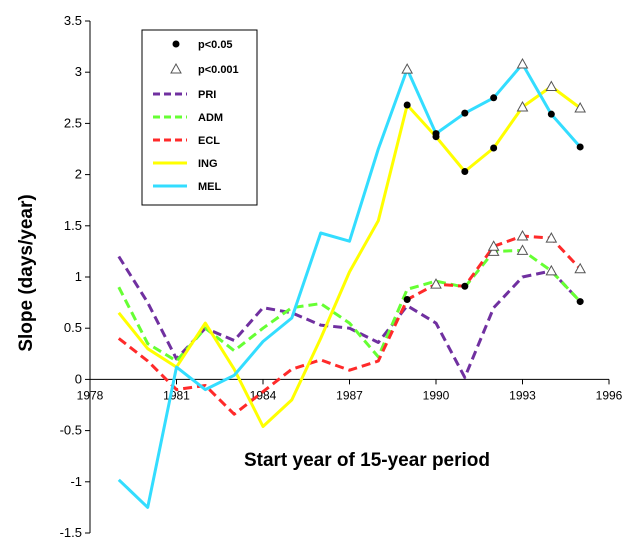 The height and width of the screenshot is (539, 633). What do you see at coordinates (73, 122) in the screenshot?
I see `y-tick-label: 2.5` at bounding box center [73, 122].